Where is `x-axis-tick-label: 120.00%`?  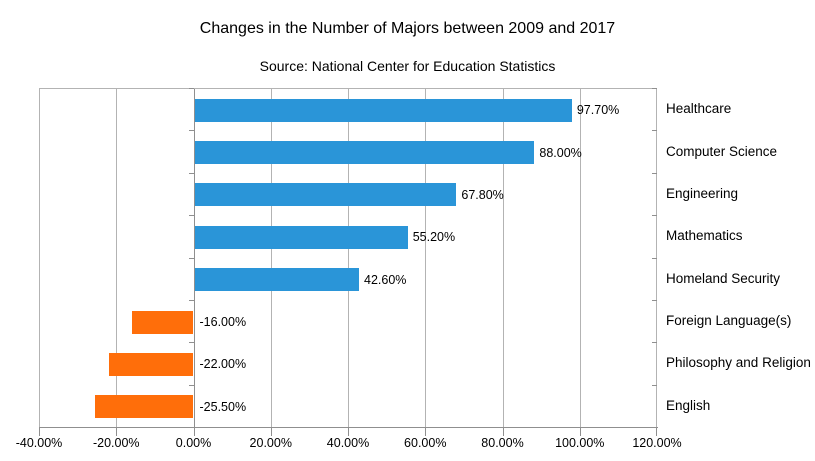
x-axis-tick-label: 120.00% is located at coordinates (657, 443).